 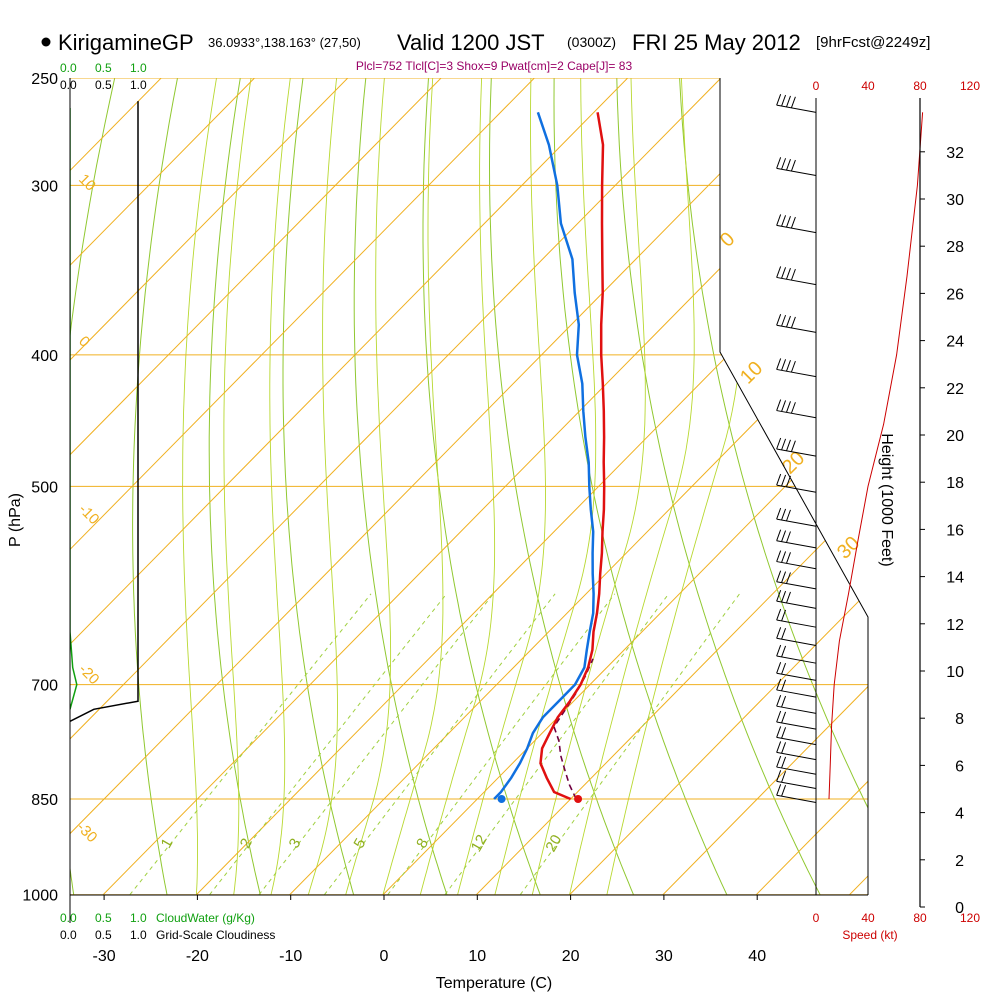 What do you see at coordinates (955, 153) in the screenshot?
I see `height-tick-label: 32` at bounding box center [955, 153].